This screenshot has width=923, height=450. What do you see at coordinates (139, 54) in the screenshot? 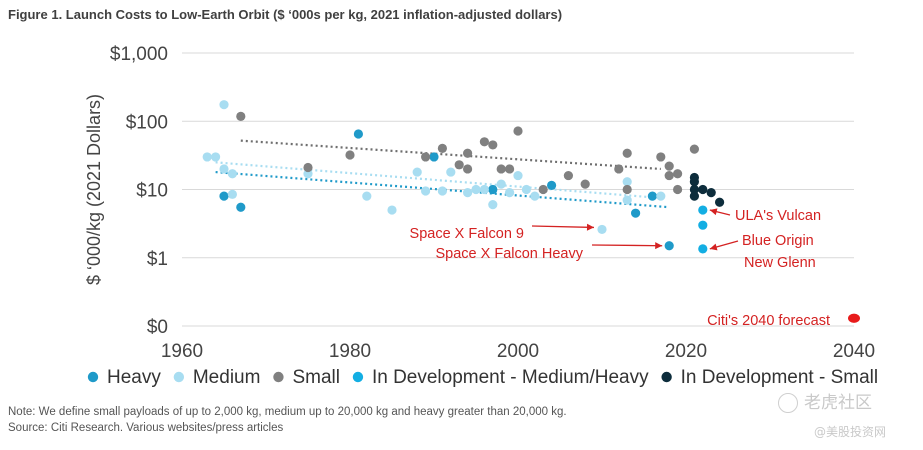
I see `y-tick-label: $1,000` at bounding box center [139, 54].